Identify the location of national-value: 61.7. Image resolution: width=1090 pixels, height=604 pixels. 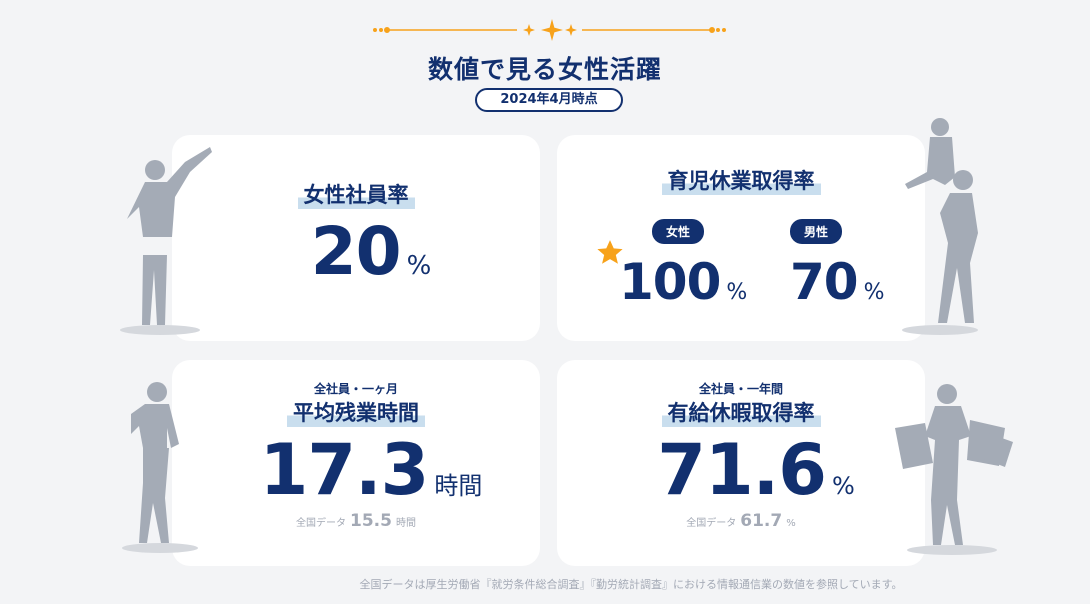
(761, 521).